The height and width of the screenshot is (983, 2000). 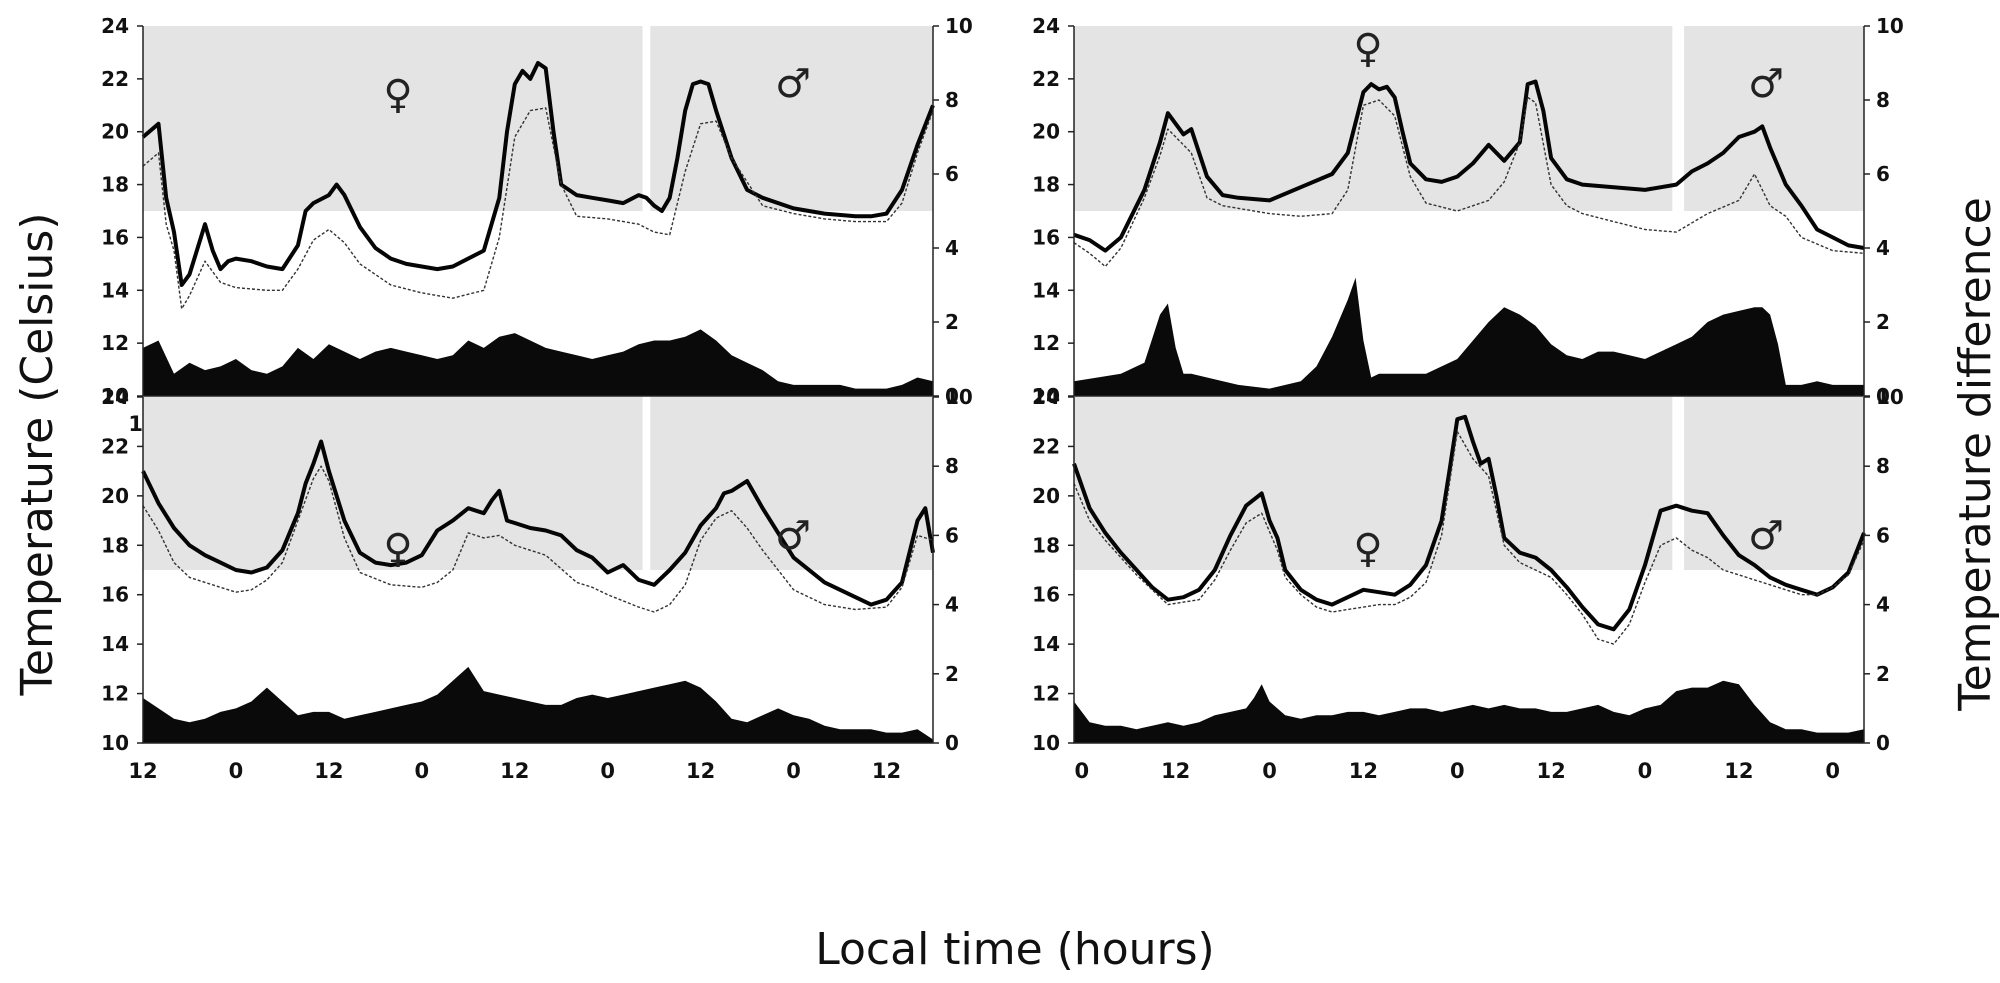 I want to click on y-left-axis-title: Temperature (Celsius), so click(x=37, y=454).